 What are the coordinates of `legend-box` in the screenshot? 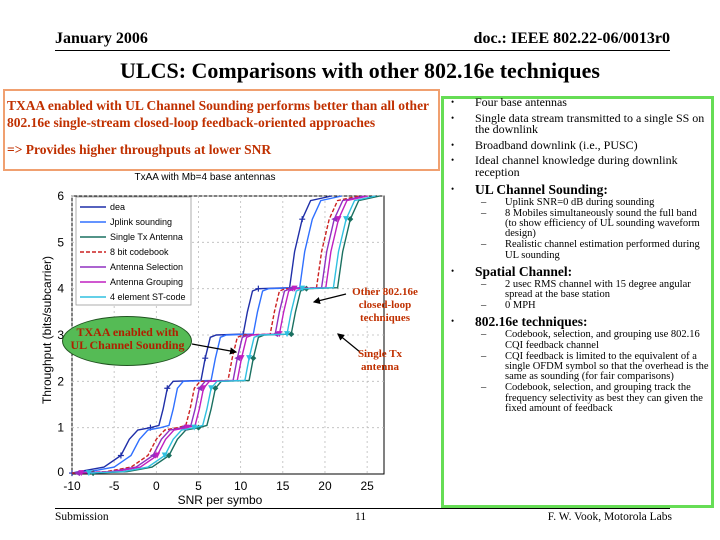 It's located at (133, 251).